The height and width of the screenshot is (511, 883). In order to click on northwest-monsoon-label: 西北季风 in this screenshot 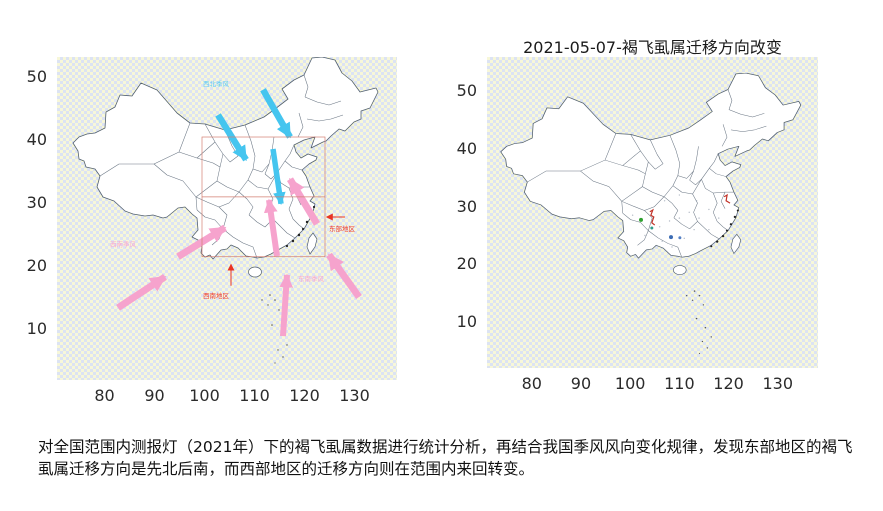, I will do `click(216, 83)`.